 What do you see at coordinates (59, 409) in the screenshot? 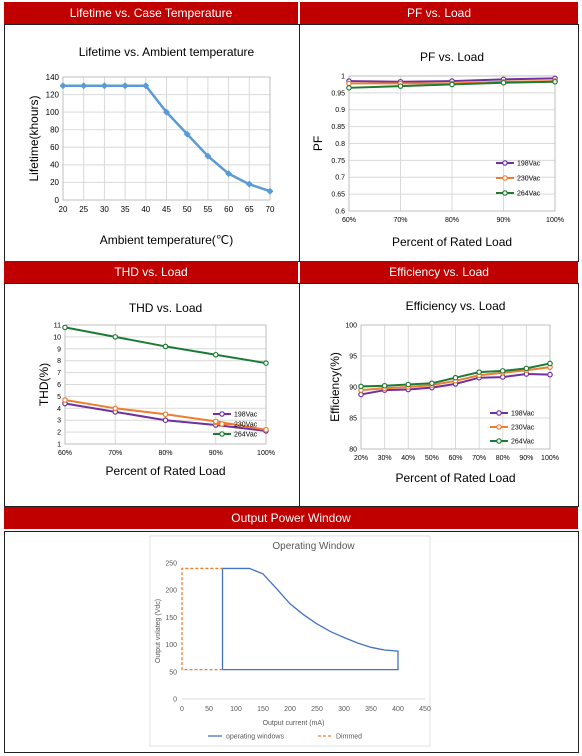
I see `thd-ytick-label: 4` at bounding box center [59, 409].